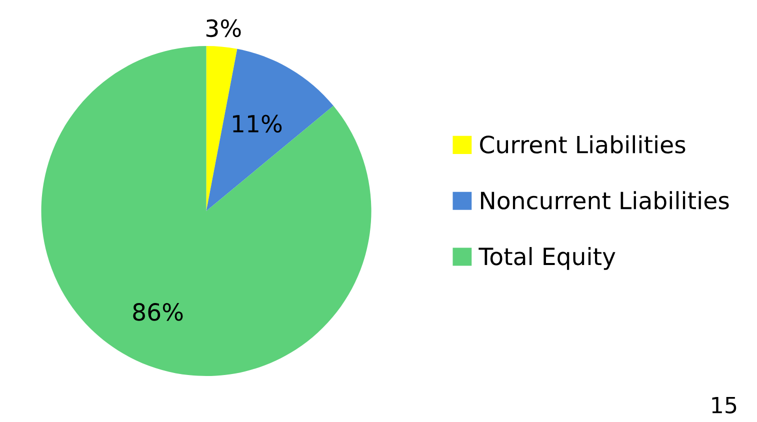  What do you see at coordinates (547, 258) in the screenshot?
I see `legend-label: Total Equity` at bounding box center [547, 258].